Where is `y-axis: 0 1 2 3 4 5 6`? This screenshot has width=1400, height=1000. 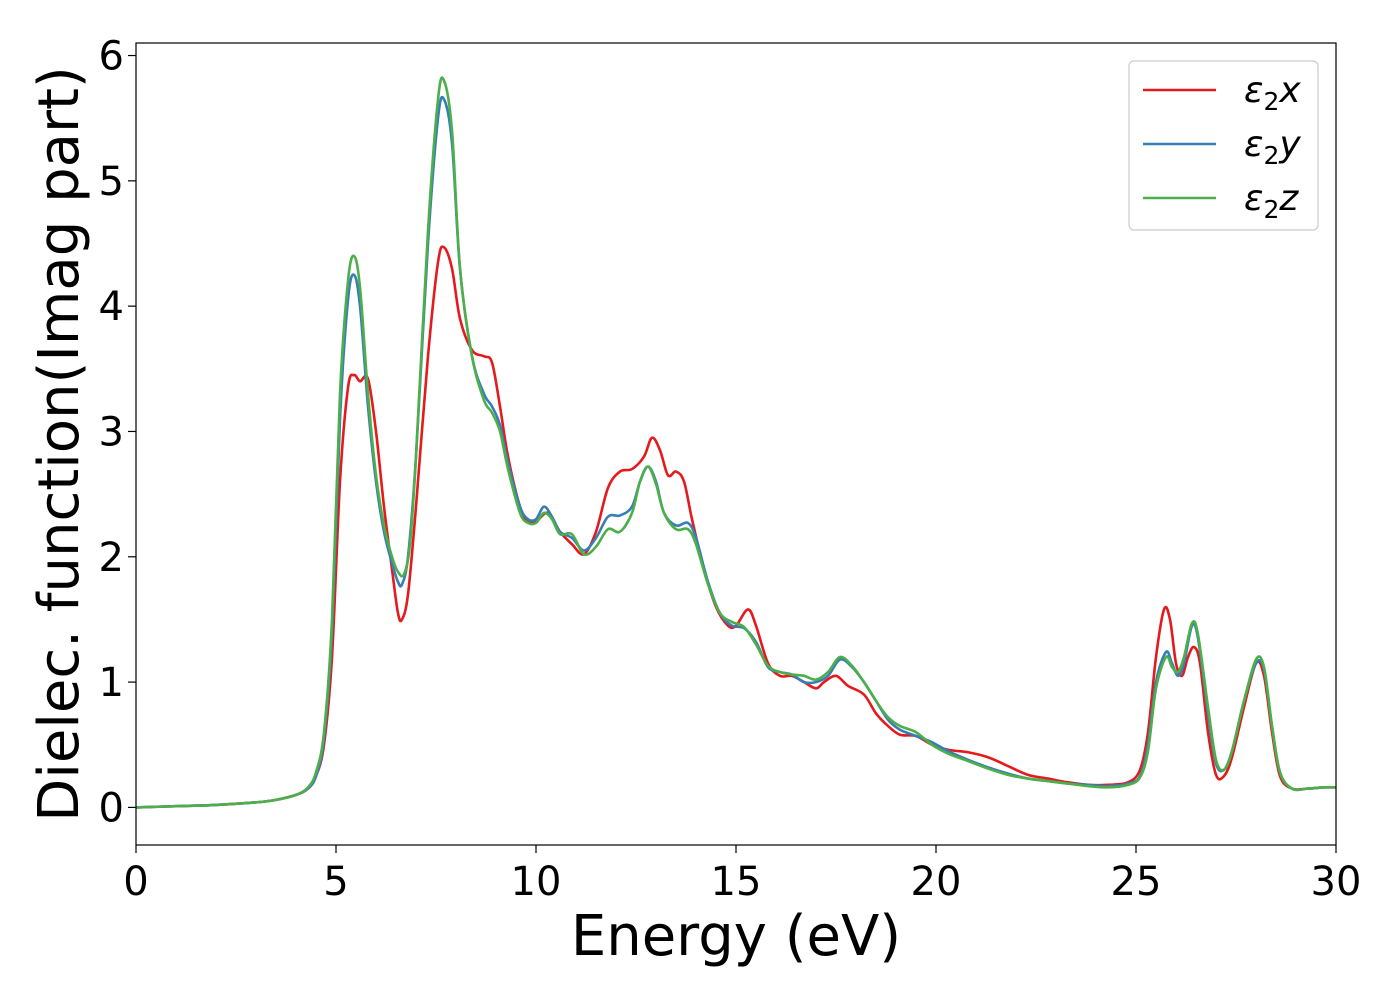 y-axis: 0 1 2 3 4 5 6 is located at coordinates (117, 432).